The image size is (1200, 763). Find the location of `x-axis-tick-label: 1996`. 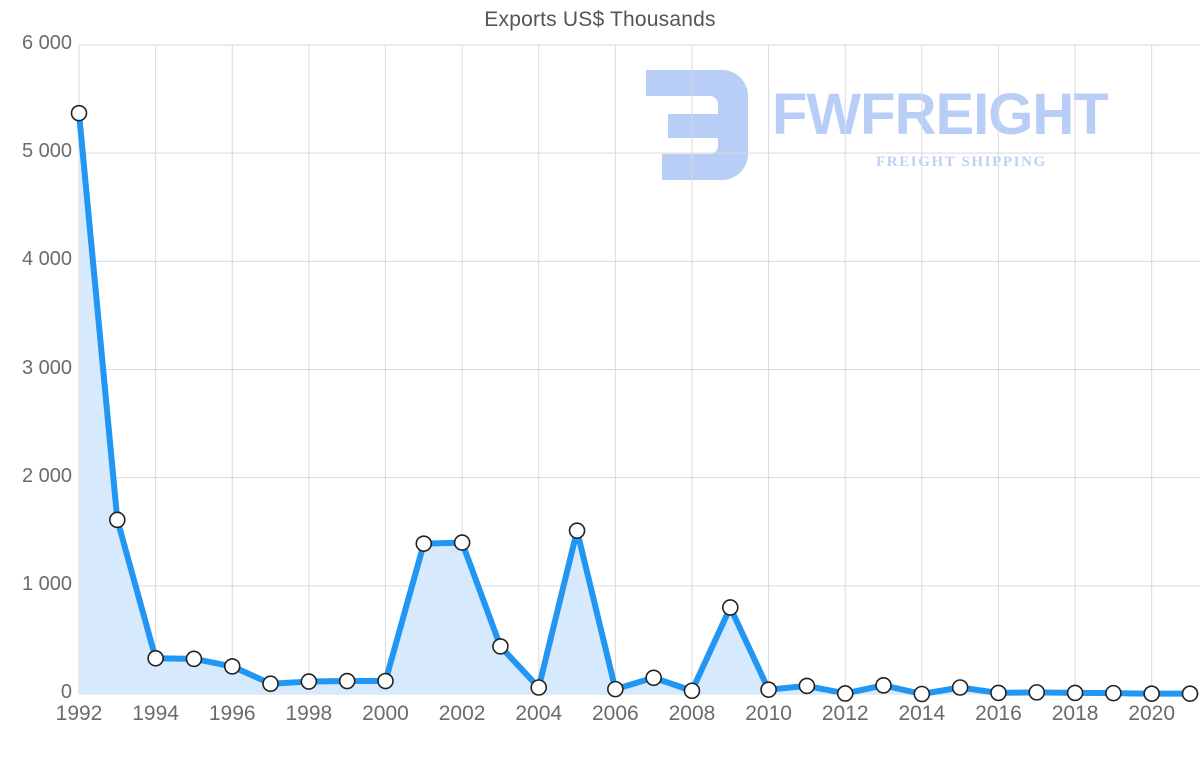

x-axis-tick-label: 1996 is located at coordinates (232, 713).